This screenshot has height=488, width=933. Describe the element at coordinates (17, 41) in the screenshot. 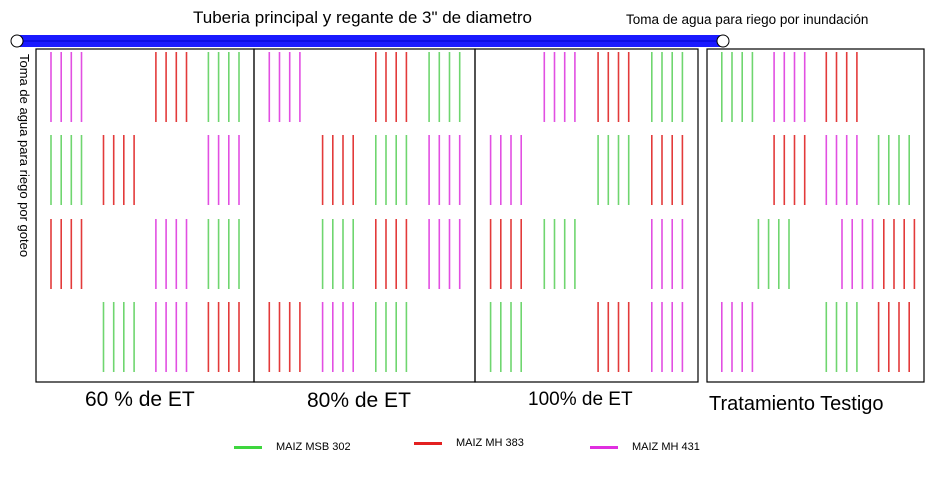

I see `pipe-end-cap-left` at that location.